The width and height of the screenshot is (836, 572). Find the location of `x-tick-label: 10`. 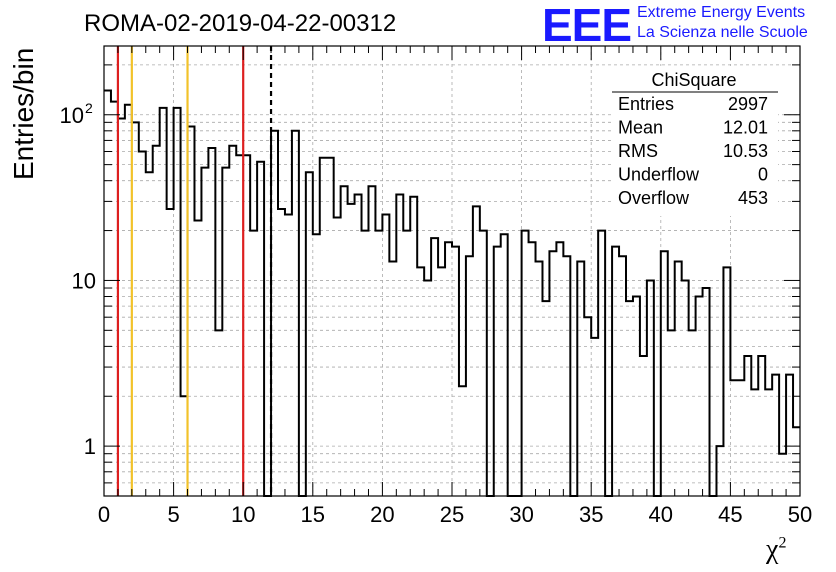

x-tick-label: 10 is located at coordinates (243, 514).